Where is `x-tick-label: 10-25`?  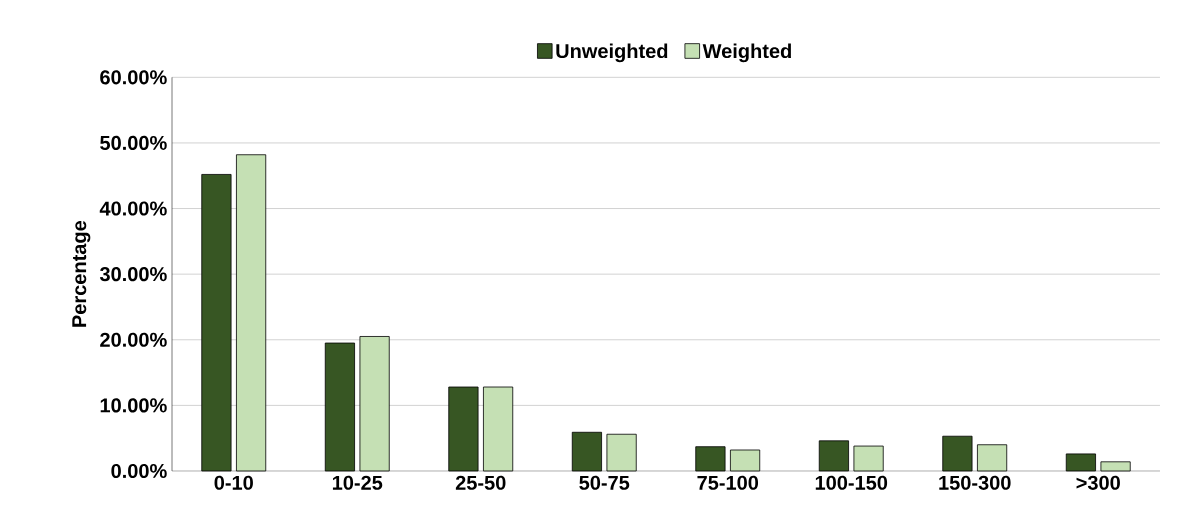
x-tick-label: 10-25 is located at coordinates (357, 482).